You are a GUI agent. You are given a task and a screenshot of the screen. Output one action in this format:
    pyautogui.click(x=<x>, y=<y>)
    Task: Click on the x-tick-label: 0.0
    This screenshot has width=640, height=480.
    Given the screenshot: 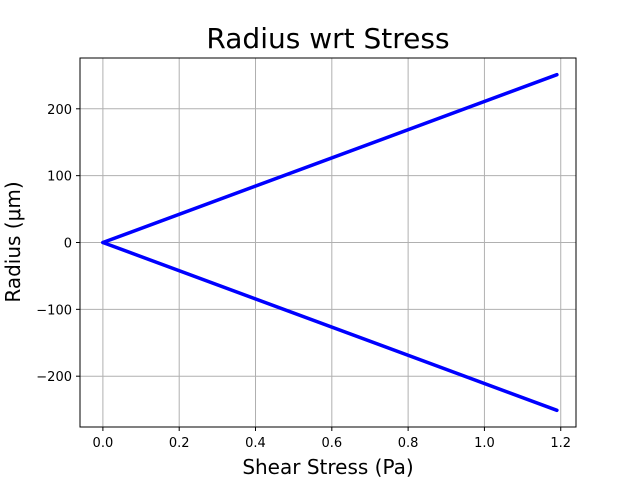 What is the action you would take?
    pyautogui.click(x=103, y=443)
    